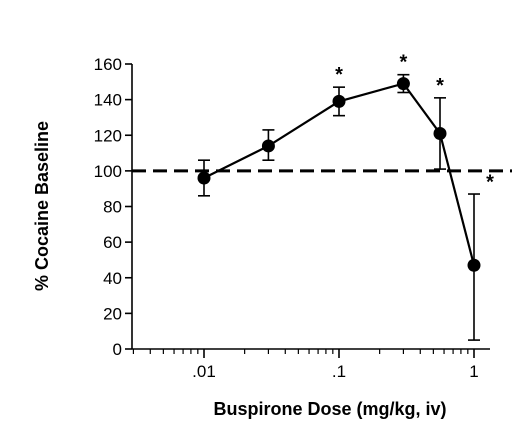  I want to click on y-tick-label: 100, so click(108, 171).